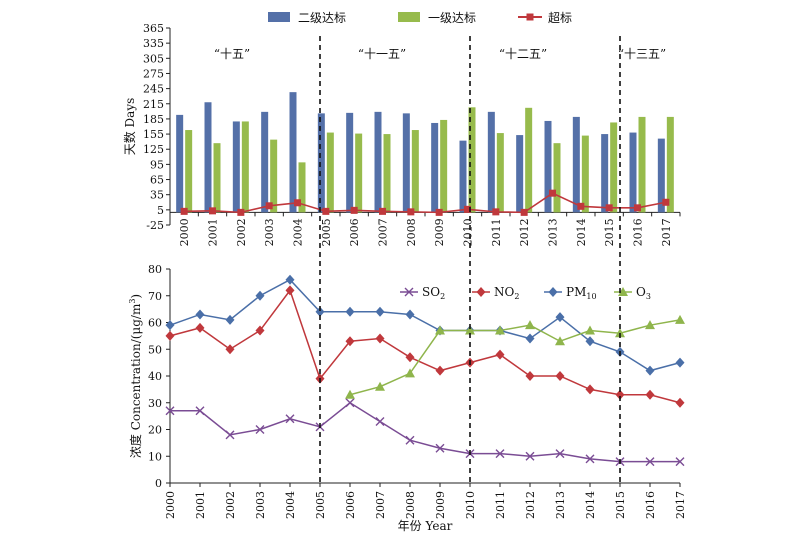  What do you see at coordinates (410, 505) in the screenshot?
I see `bottom-x-tick-label: 2008` at bounding box center [410, 505].